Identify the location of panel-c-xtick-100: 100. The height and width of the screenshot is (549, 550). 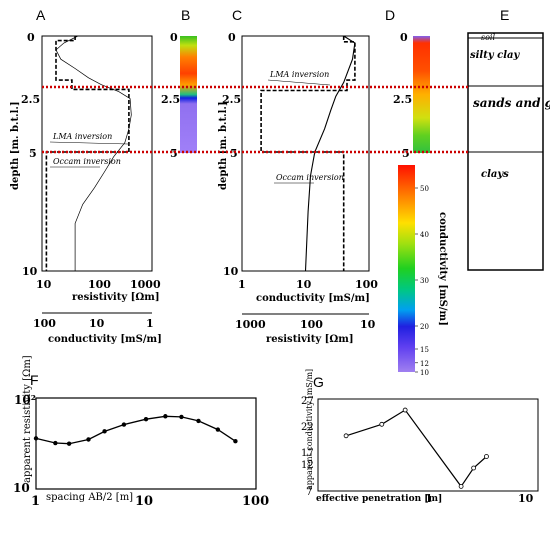
(366, 284).